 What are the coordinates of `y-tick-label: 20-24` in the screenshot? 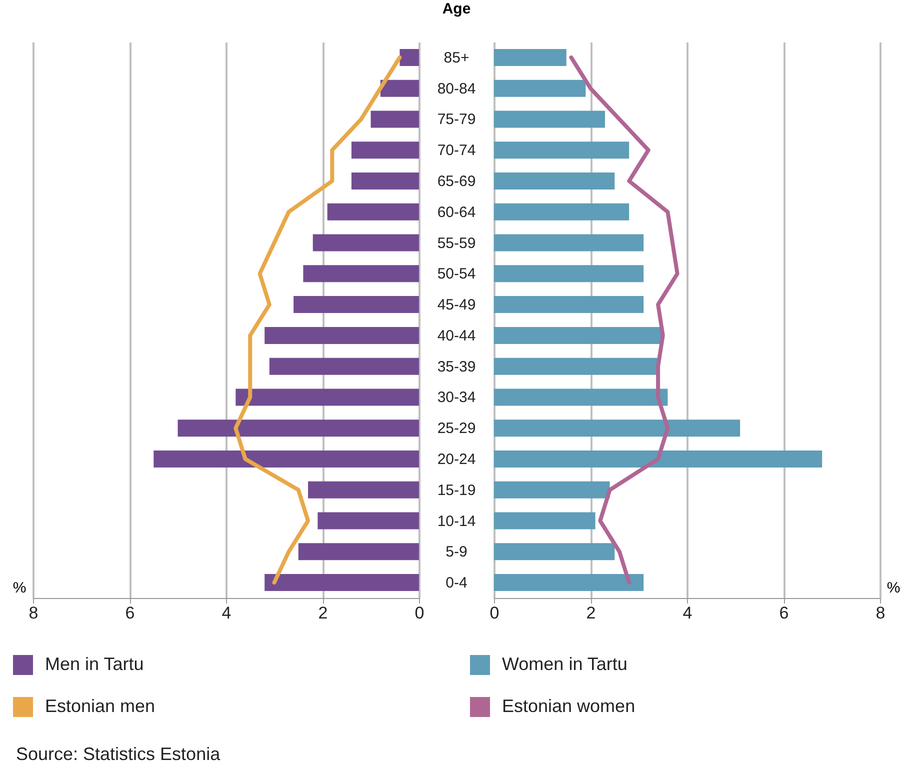 It's located at (456, 459).